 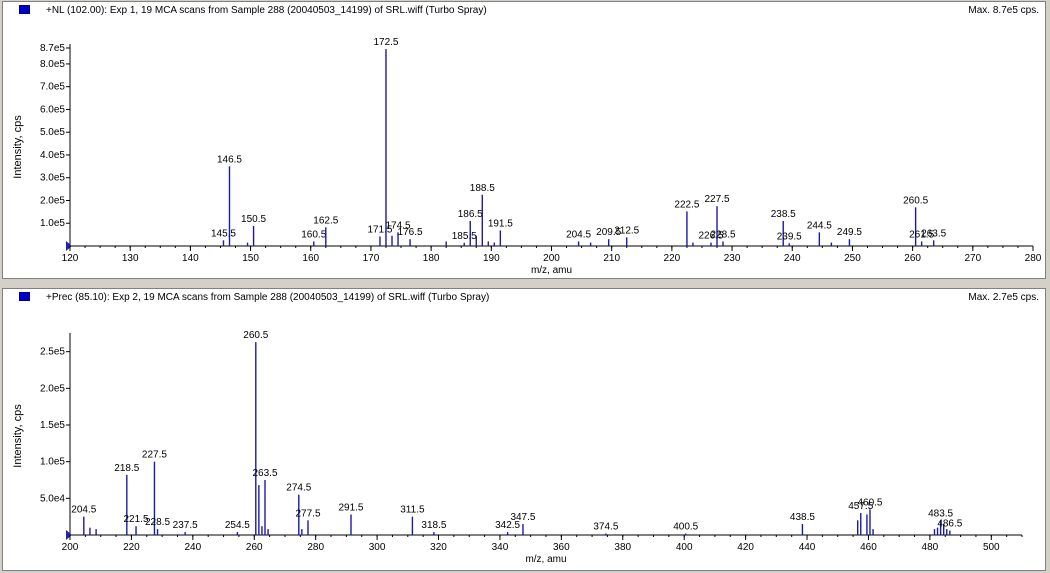 What do you see at coordinates (789, 236) in the screenshot?
I see `peak-label: 239.5` at bounding box center [789, 236].